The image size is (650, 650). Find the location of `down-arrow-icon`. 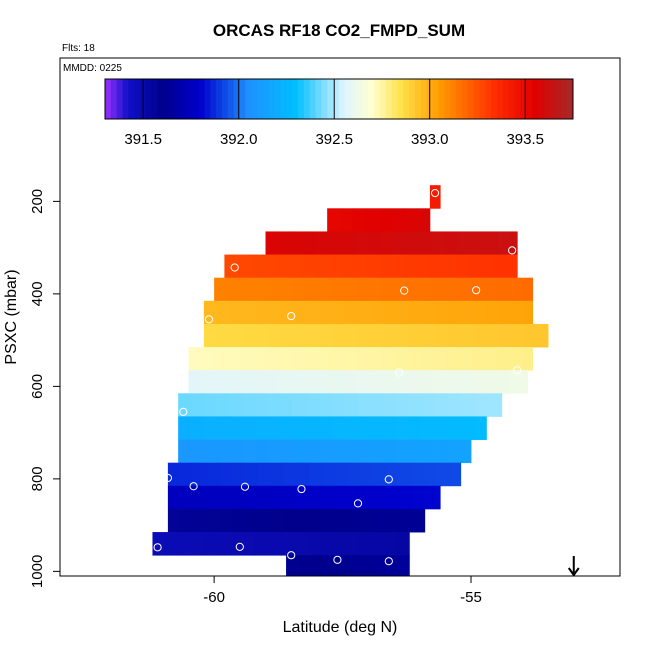

down-arrow-icon is located at coordinates (573, 566).